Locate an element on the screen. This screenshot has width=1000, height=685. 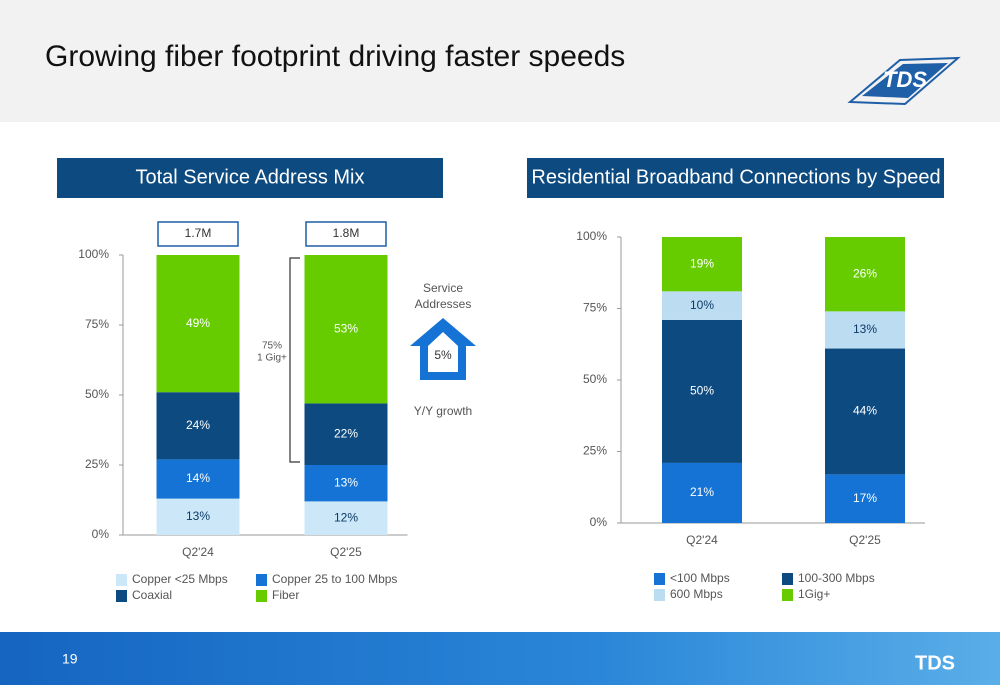
total-label: 1.7M is located at coordinates (198, 233).